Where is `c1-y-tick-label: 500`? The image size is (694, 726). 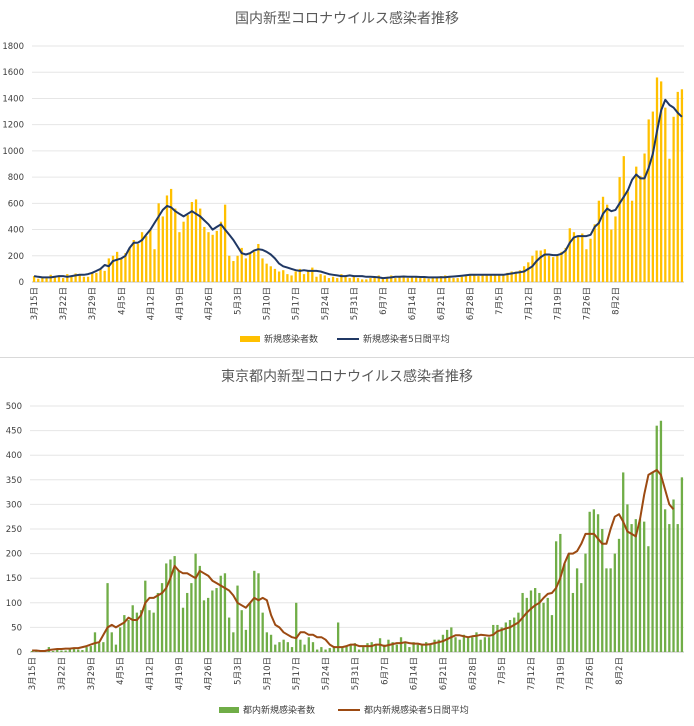 c1-y-tick-label: 500 is located at coordinates (14, 407).